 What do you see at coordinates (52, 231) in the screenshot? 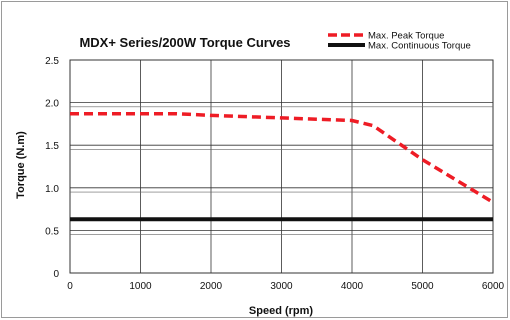
I see `y-tick-label: 0.5` at bounding box center [52, 231].